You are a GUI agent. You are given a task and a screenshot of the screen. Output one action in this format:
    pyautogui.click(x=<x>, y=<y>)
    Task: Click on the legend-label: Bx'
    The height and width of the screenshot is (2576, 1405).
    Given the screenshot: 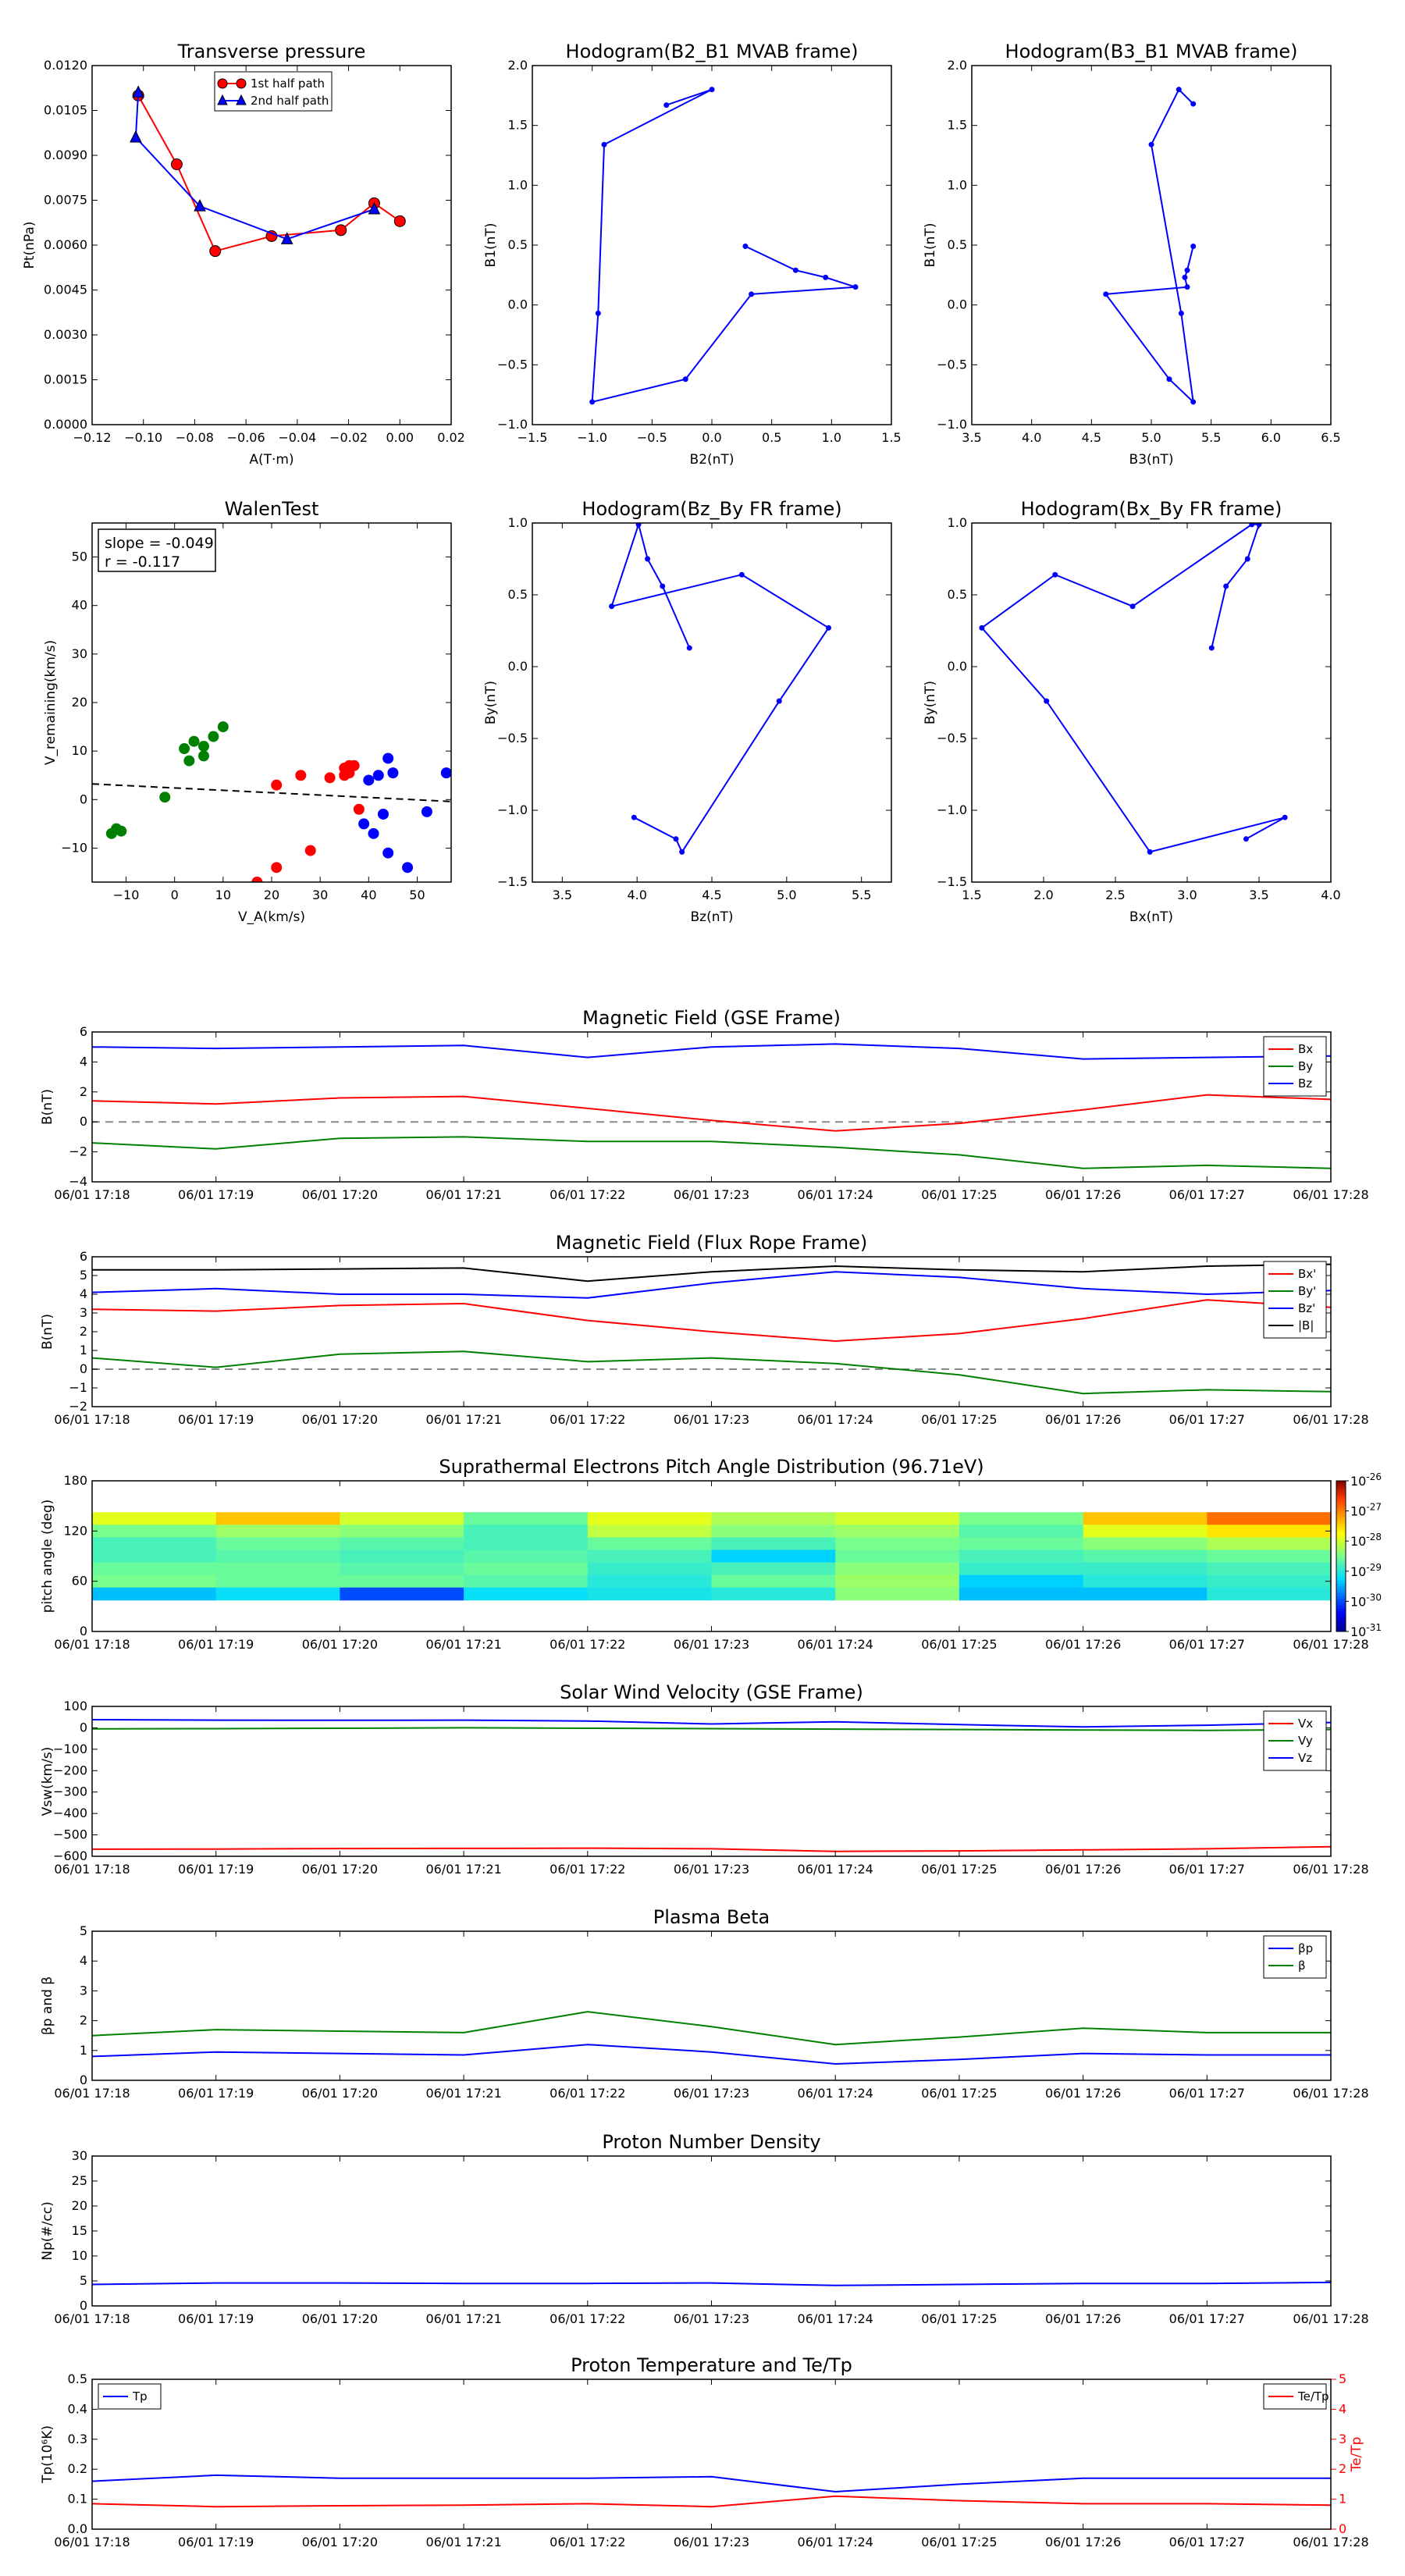 What is the action you would take?
    pyautogui.click(x=1307, y=1274)
    